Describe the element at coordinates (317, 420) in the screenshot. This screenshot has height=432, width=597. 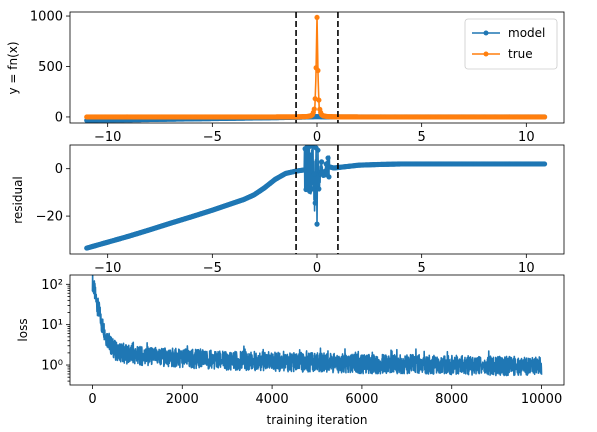
I see `bottom-xlabel: training iteration` at that location.